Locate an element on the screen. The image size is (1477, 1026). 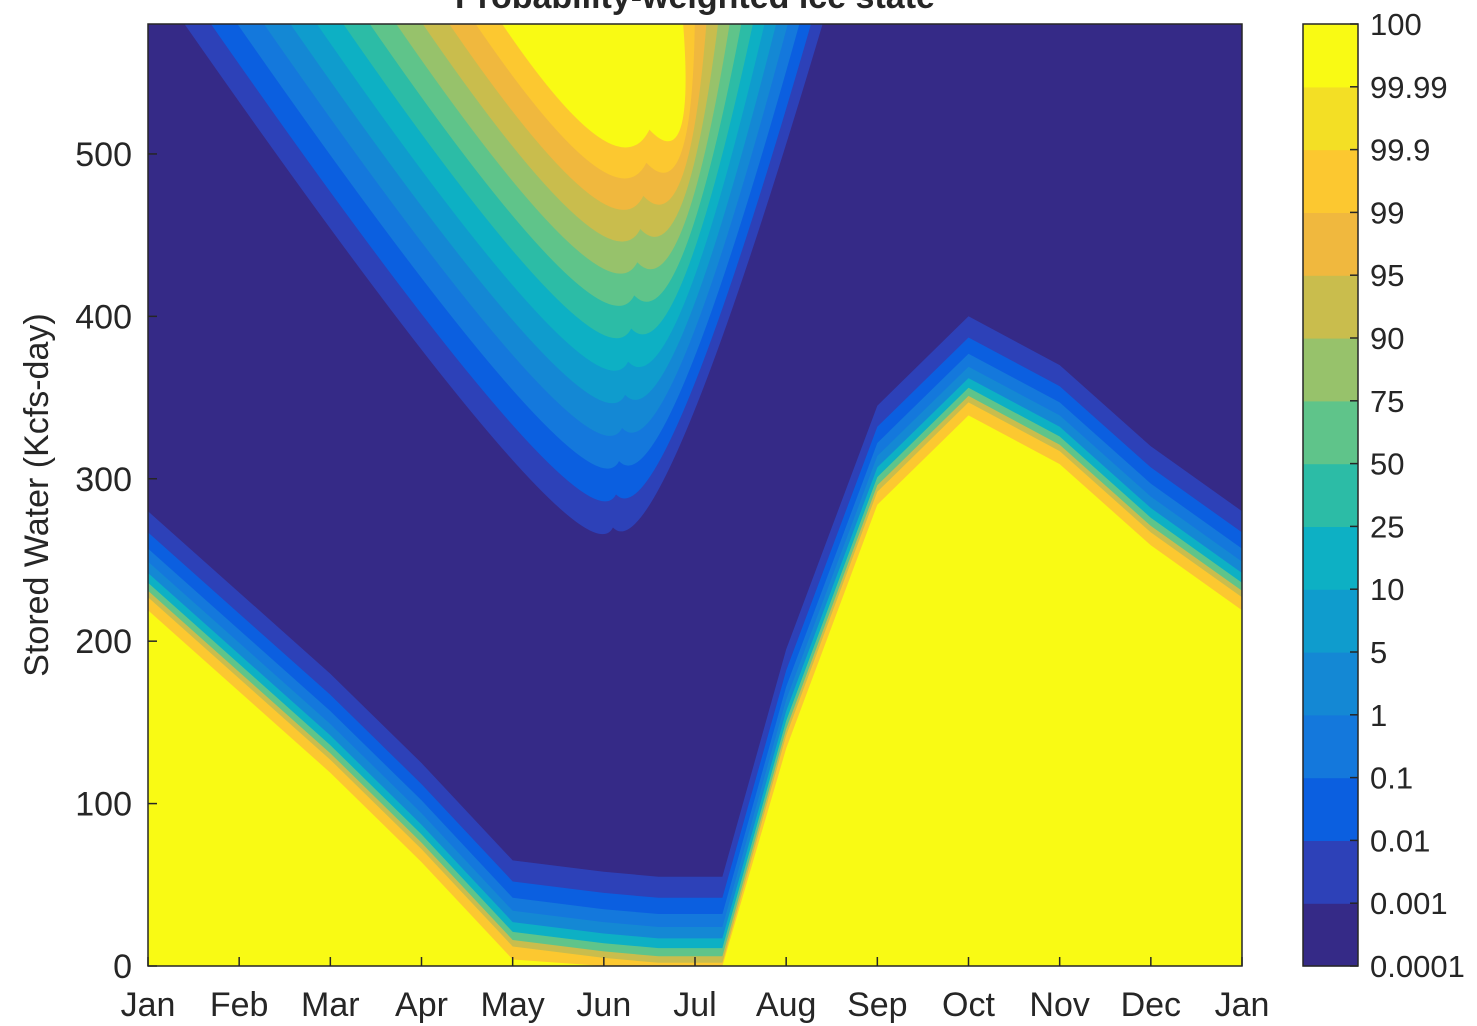
x-tick-label: Sep is located at coordinates (877, 1005).